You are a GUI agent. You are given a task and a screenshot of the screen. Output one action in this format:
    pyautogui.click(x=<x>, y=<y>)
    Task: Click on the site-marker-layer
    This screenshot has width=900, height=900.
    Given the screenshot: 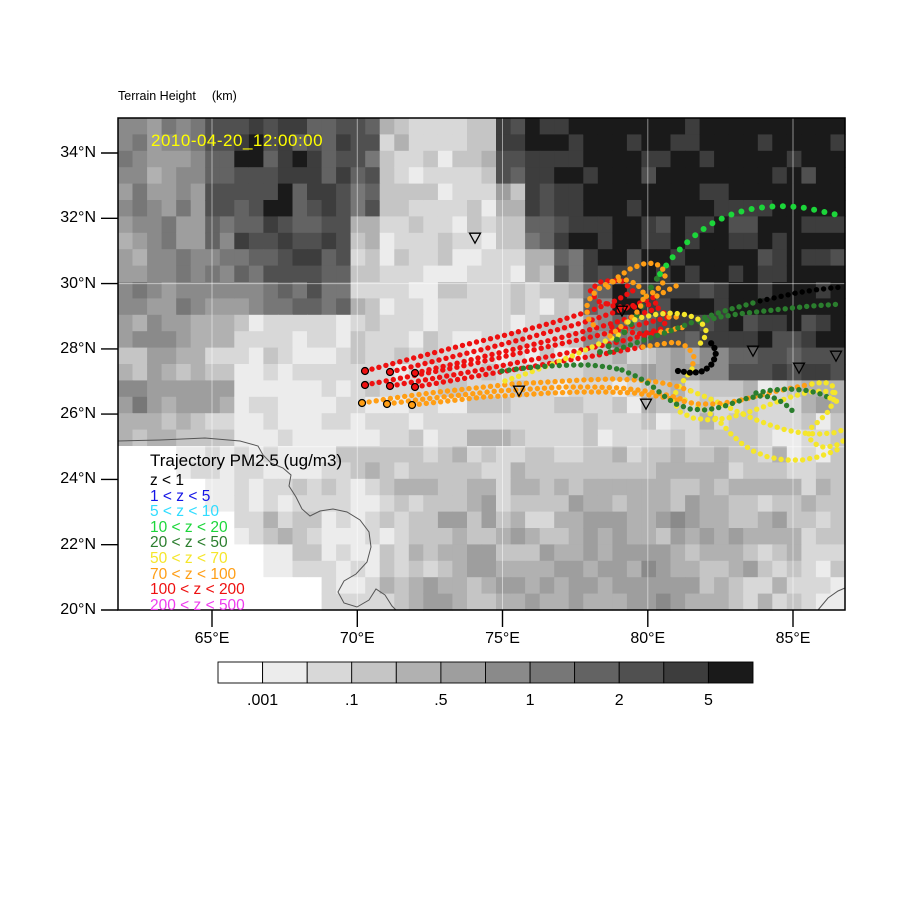 What is the action you would take?
    pyautogui.click(x=655, y=321)
    